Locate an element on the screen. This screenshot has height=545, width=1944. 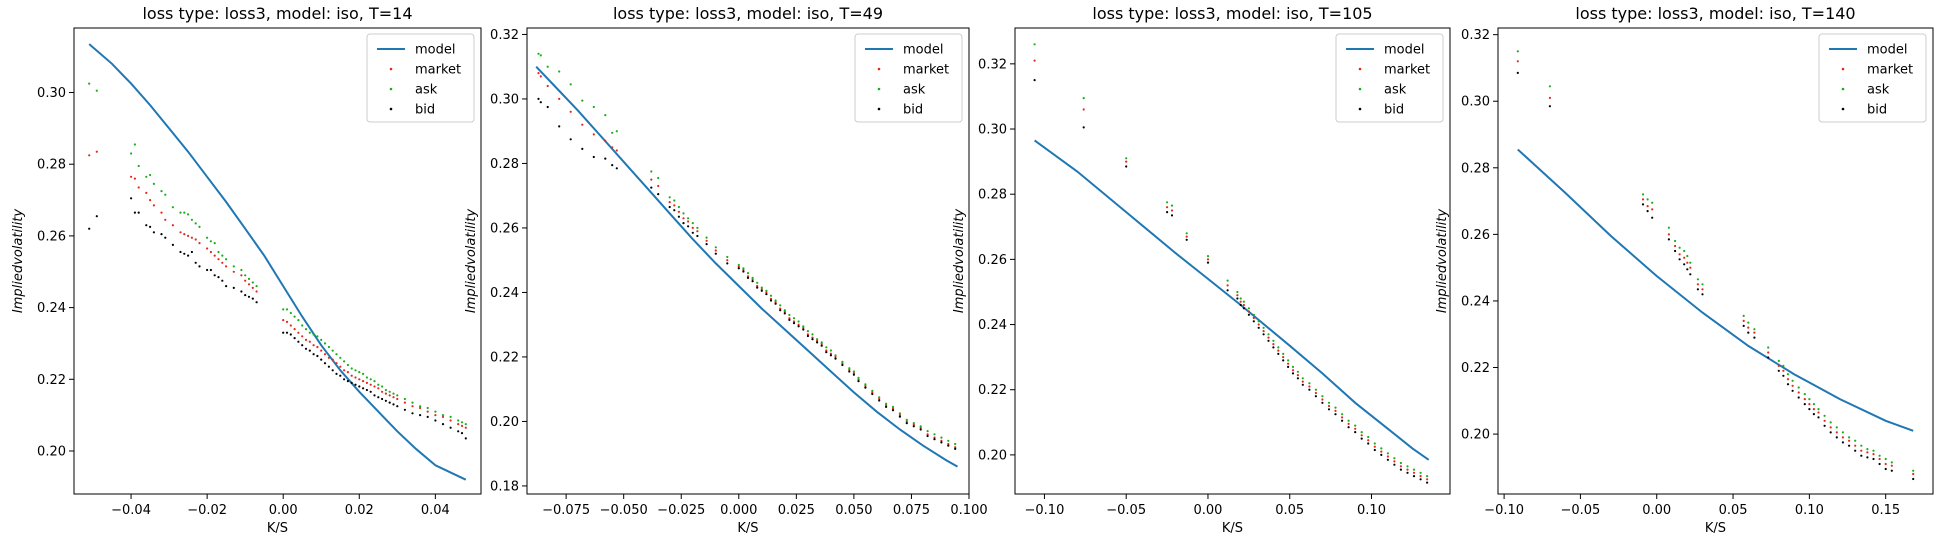
x-tick-label: 0.000 is located at coordinates (738, 510).